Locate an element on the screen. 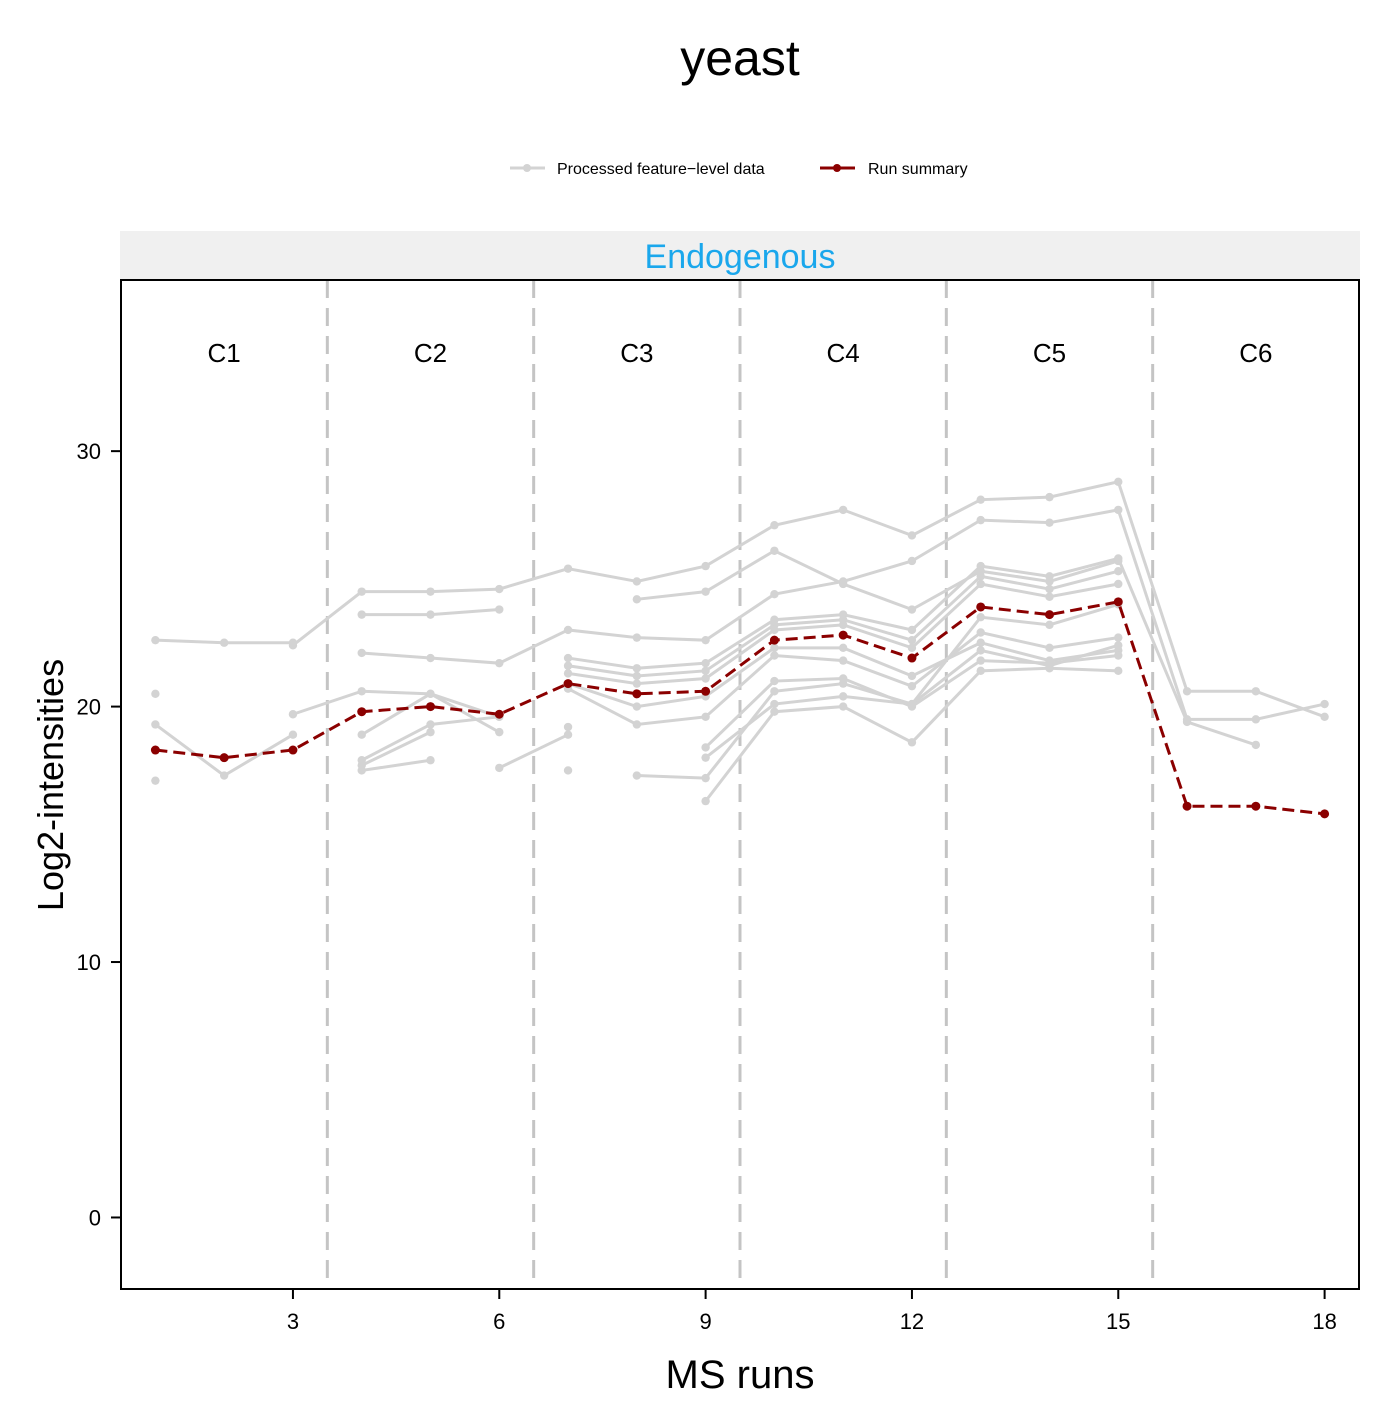 The image size is (1400, 1405). y-tick-label-10: 10 is located at coordinates (89, 962).